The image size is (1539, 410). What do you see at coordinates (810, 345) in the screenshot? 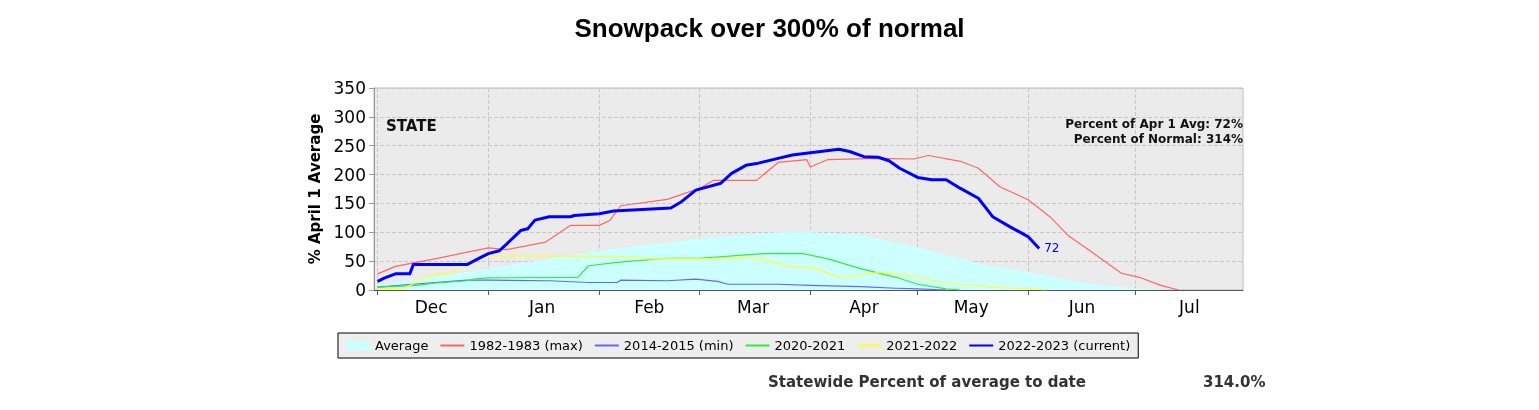
I see `legend-label: 2020-2021` at bounding box center [810, 345].